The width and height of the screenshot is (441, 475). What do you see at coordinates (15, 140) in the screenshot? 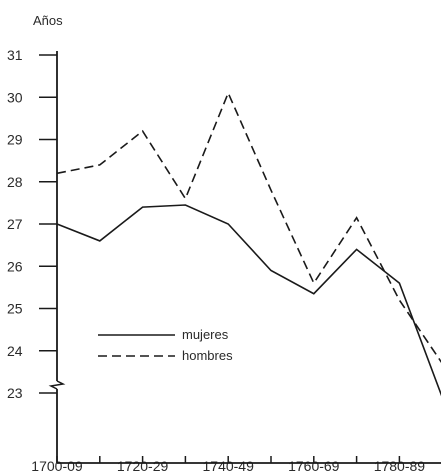
I see `y-tick-label: 29` at bounding box center [15, 140].